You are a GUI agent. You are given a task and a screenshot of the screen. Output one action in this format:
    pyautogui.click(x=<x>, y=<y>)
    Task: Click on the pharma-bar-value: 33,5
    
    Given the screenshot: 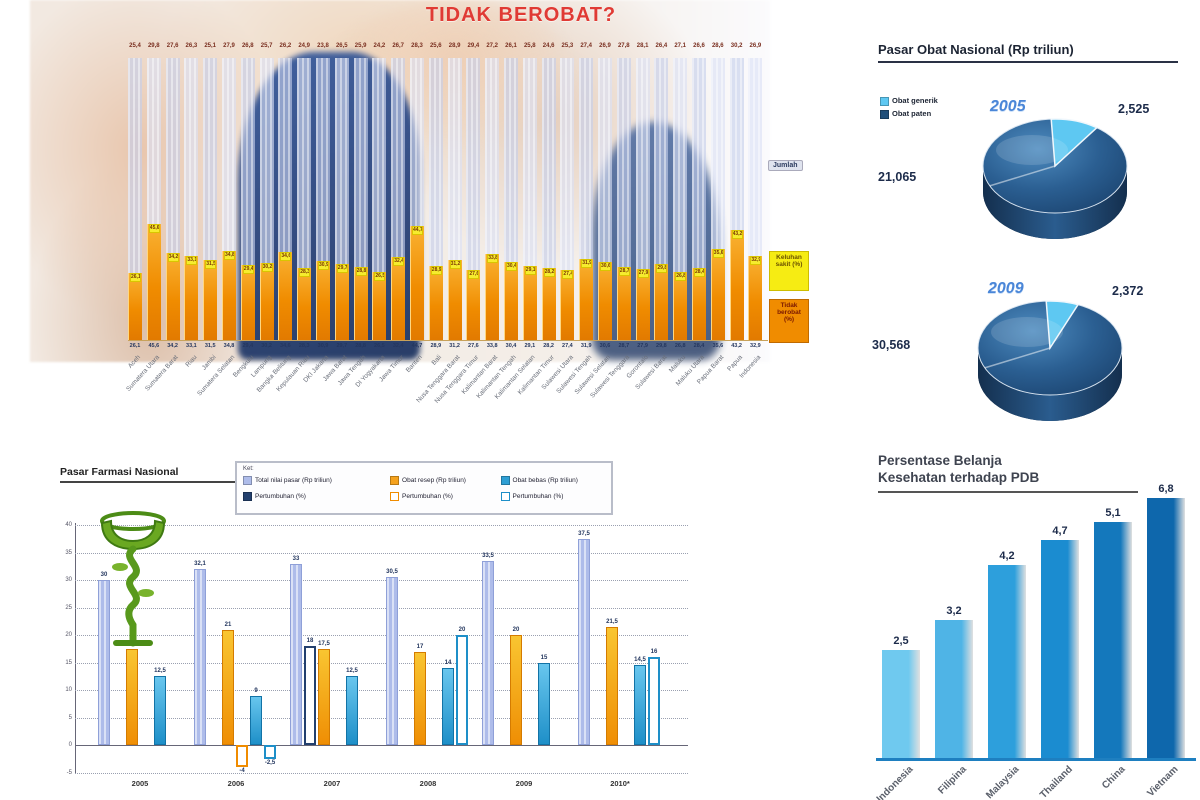 What is the action you would take?
    pyautogui.click(x=488, y=555)
    